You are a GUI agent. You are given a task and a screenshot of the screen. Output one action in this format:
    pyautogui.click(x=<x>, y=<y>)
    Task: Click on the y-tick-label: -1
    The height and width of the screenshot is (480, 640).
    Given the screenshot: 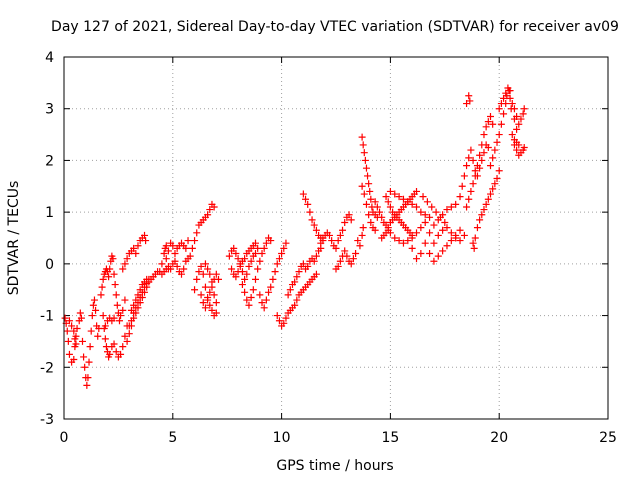 What is the action you would take?
    pyautogui.click(x=47, y=317)
    